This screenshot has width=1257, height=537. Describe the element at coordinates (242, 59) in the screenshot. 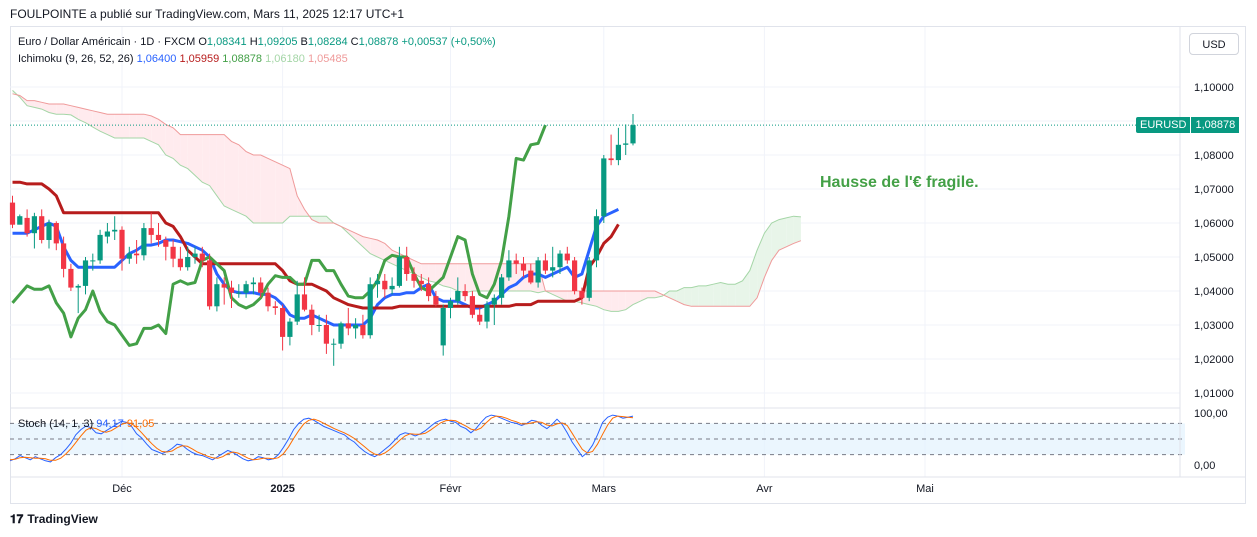

I see `ichimoku-chikou-value: 1,08878` at that location.